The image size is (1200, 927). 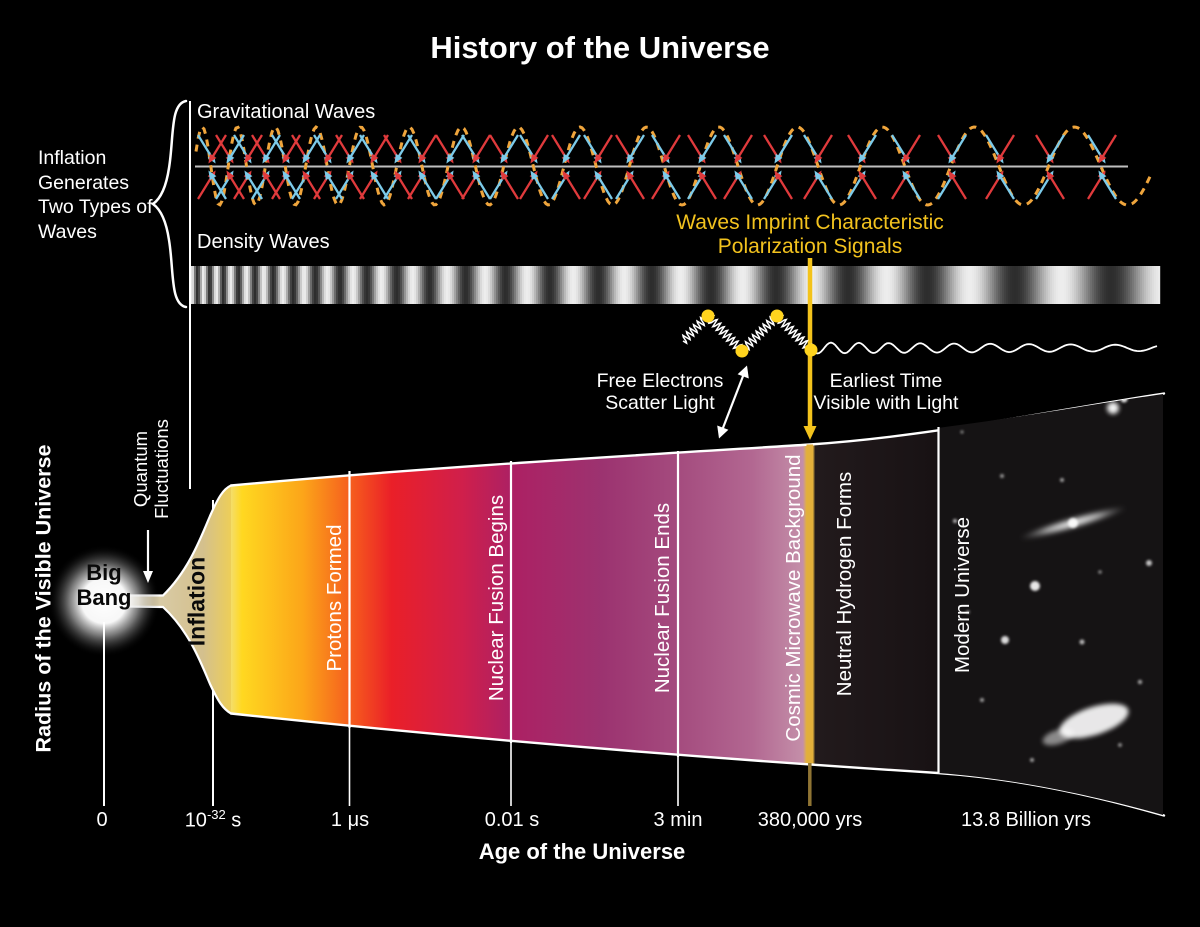 I want to click on electron-scattering-graphic, so click(x=919, y=333).